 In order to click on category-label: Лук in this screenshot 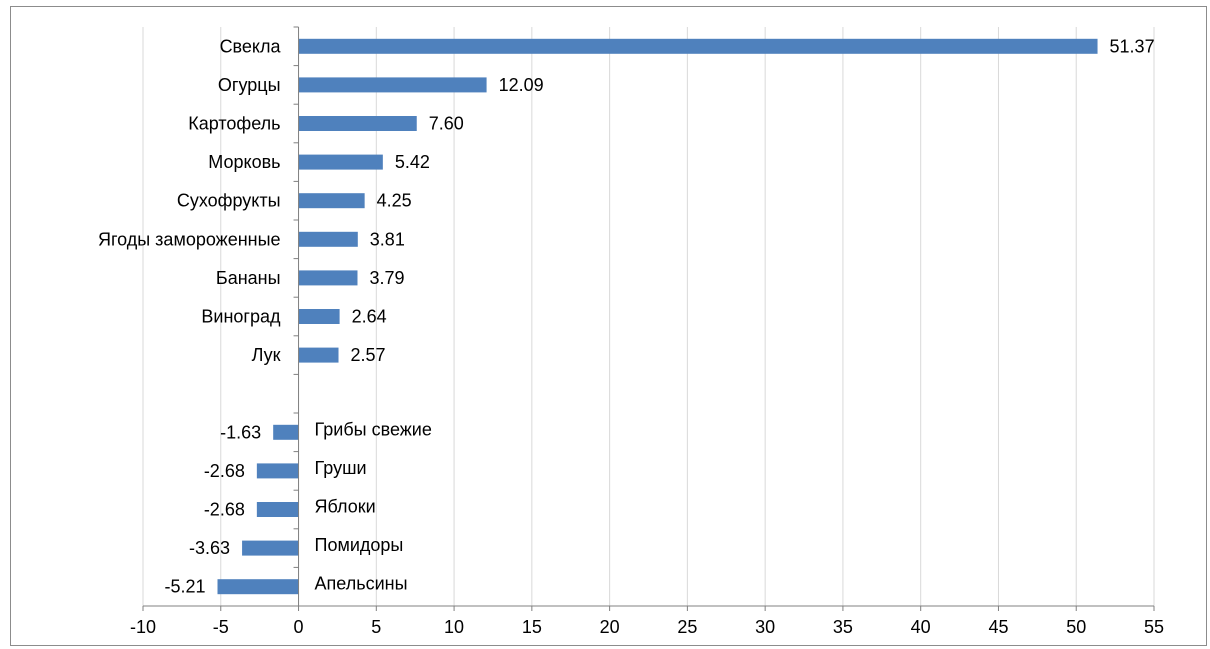, I will do `click(266, 355)`.